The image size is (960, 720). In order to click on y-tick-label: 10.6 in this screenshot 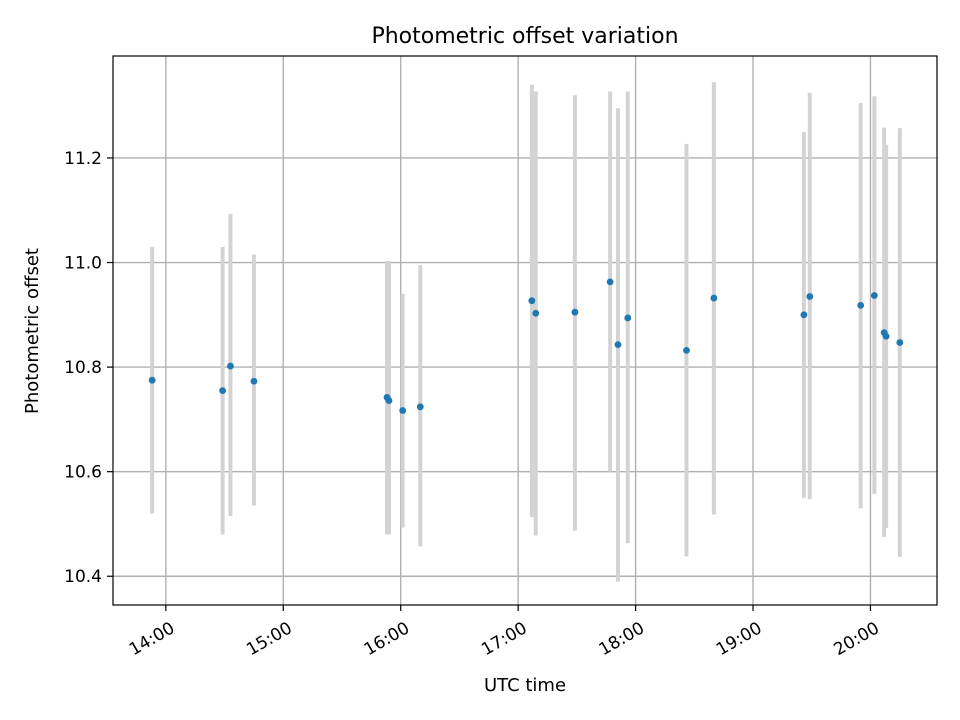, I will do `click(83, 473)`.